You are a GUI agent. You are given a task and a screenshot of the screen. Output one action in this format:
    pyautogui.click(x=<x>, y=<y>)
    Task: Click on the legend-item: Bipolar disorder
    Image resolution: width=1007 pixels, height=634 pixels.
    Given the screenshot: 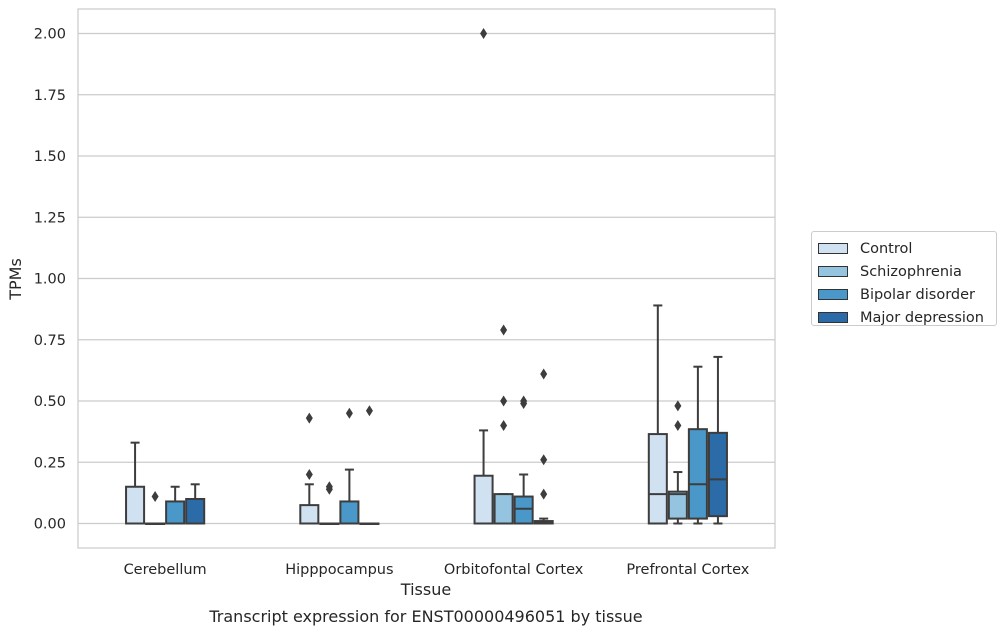 What is the action you would take?
    pyautogui.click(x=907, y=294)
    